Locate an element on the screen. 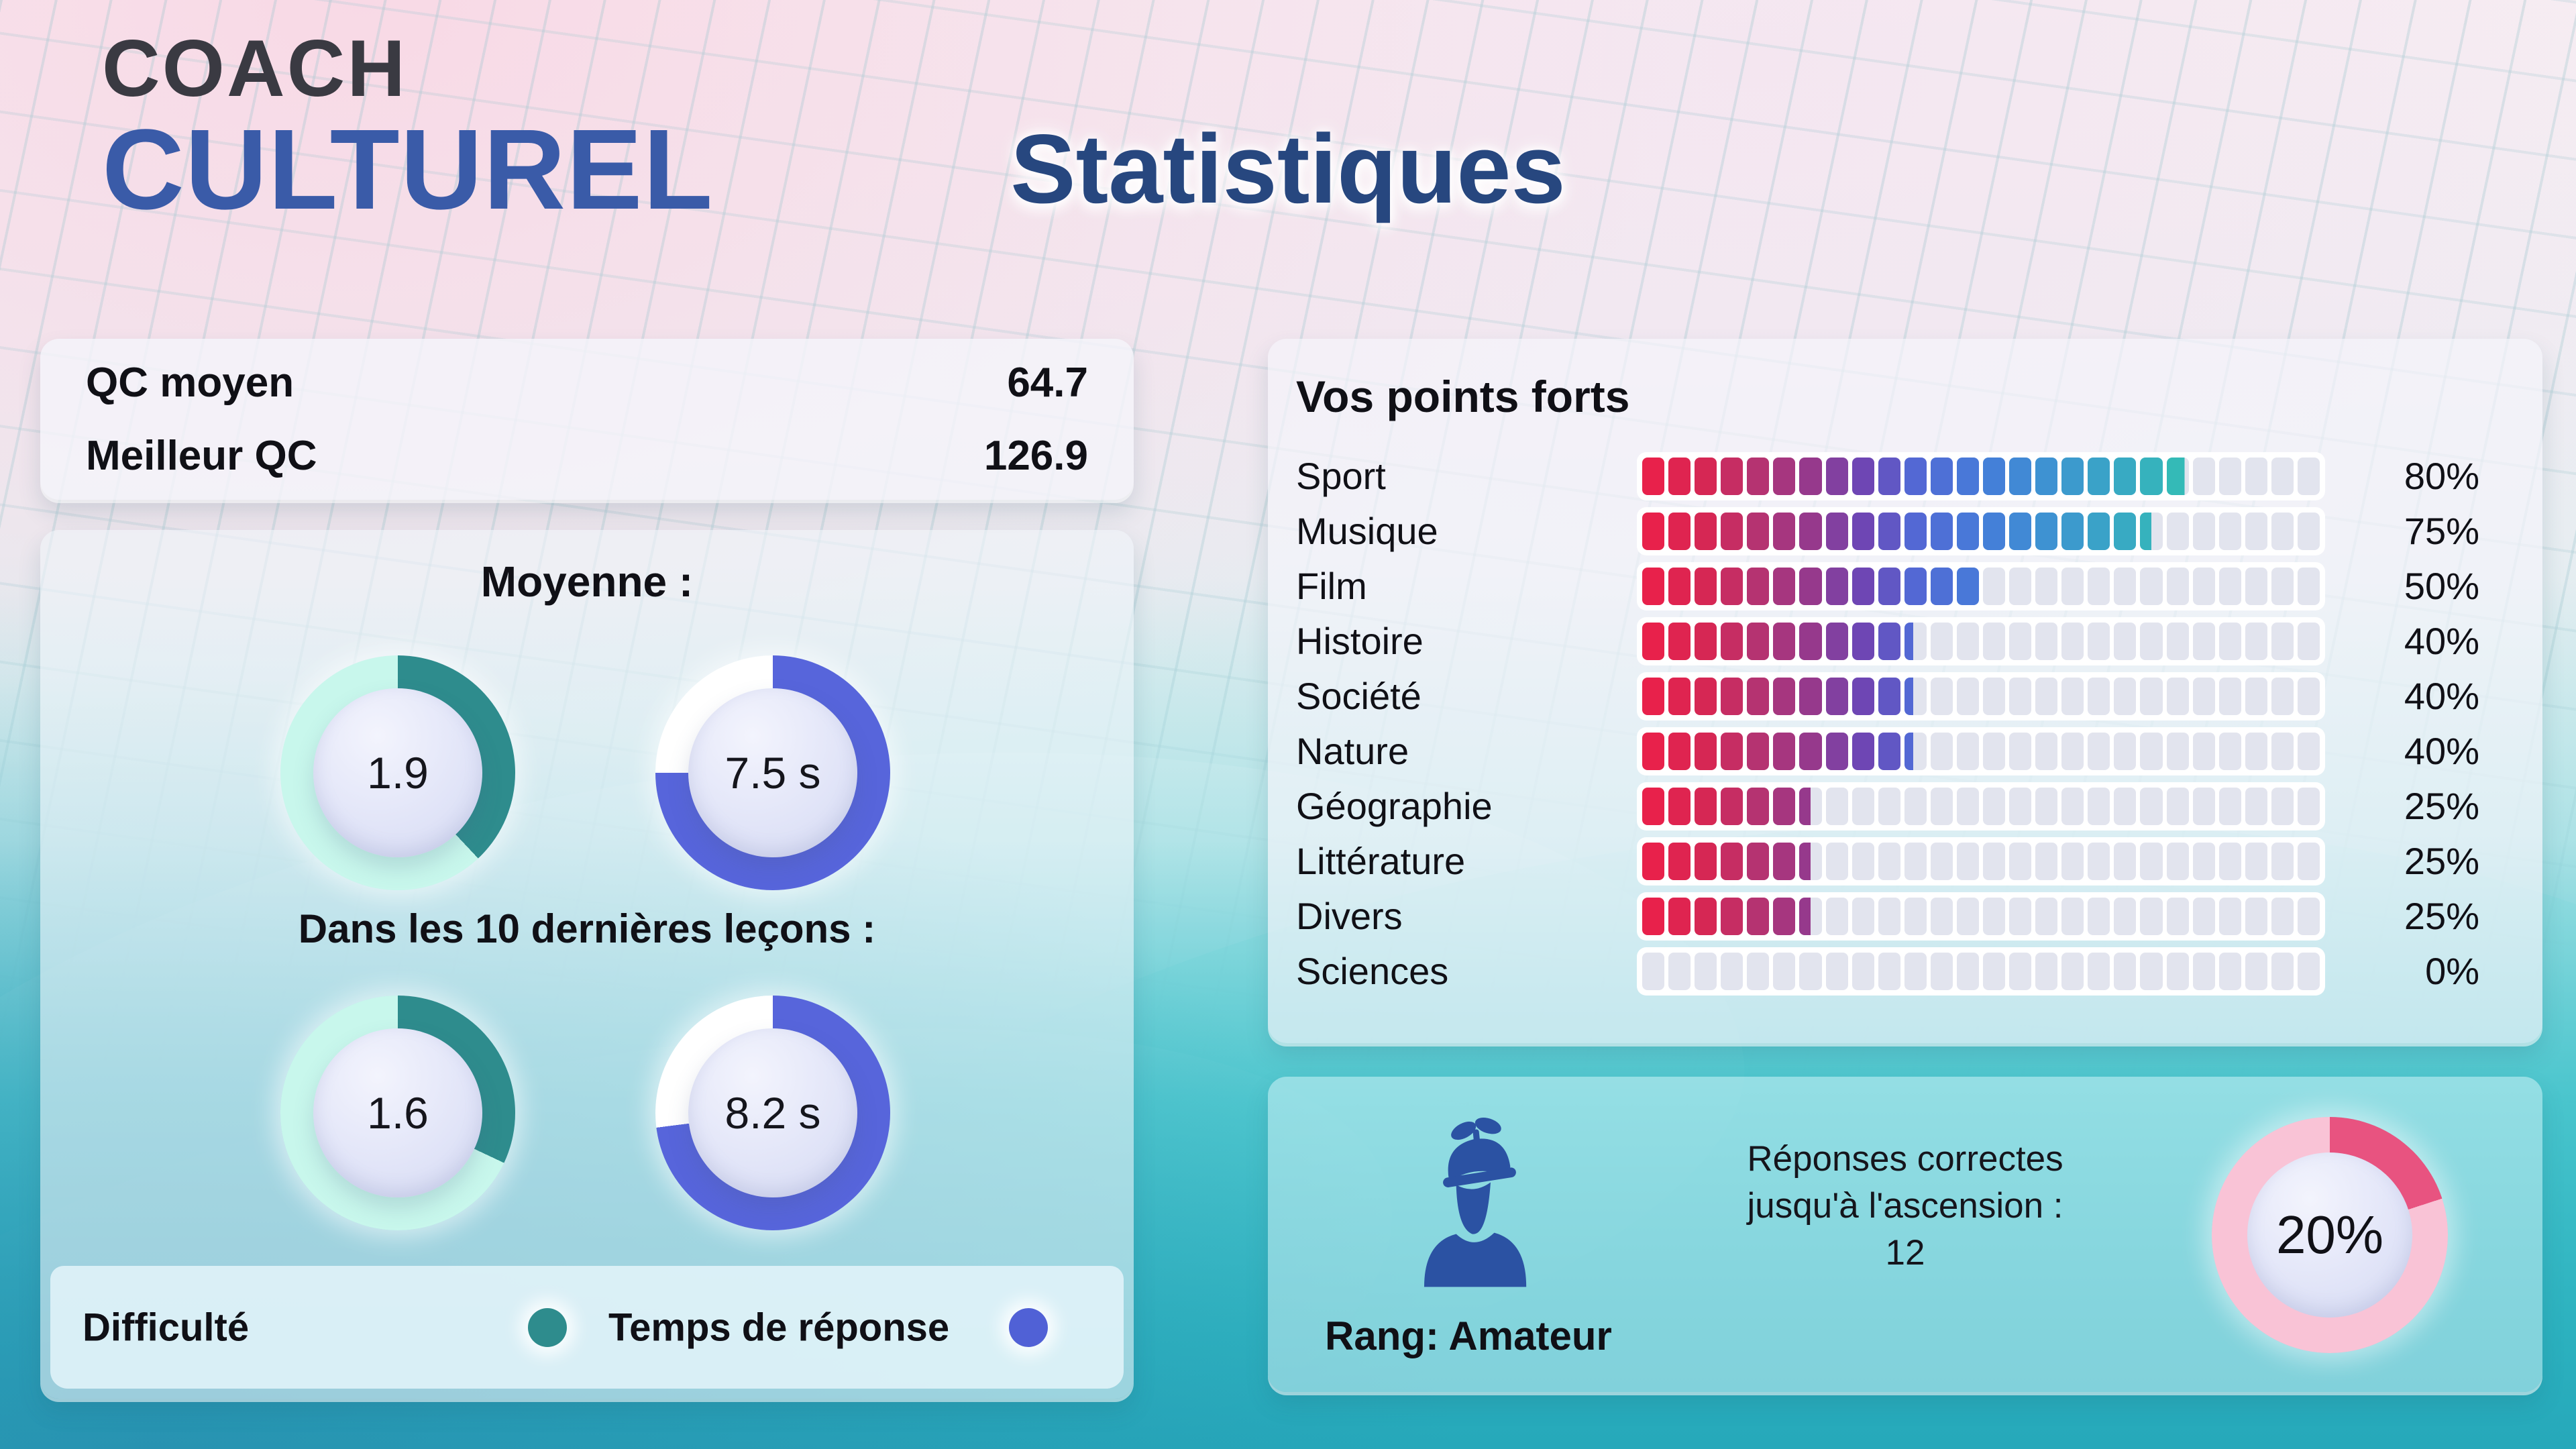 Image resolution: width=2576 pixels, height=1449 pixels. app-logo: COACH CULTUREL is located at coordinates (407, 128).